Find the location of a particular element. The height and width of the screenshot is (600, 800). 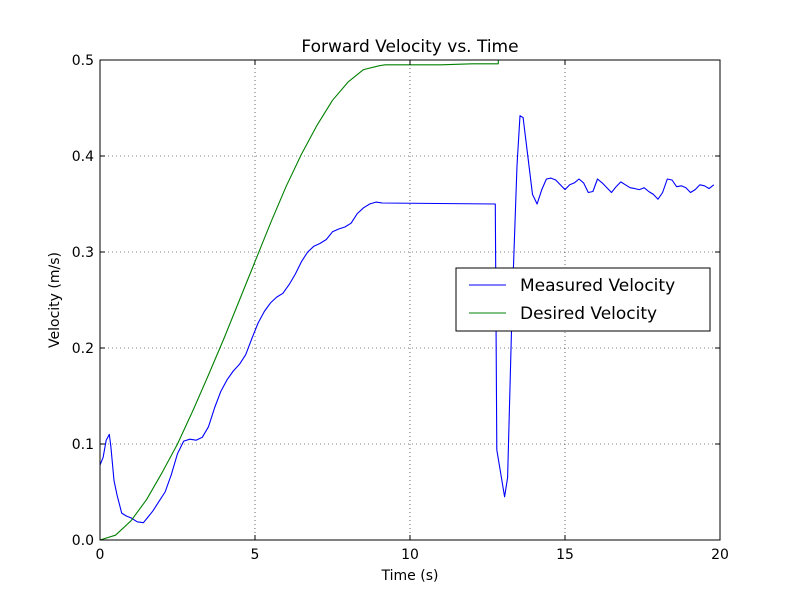

y-tick-label: 0.0 is located at coordinates (83, 541).